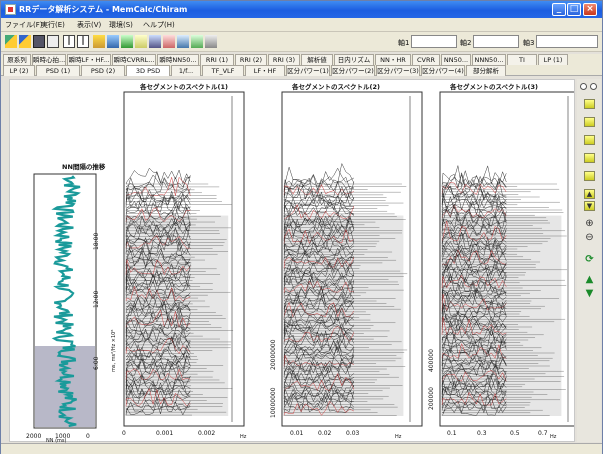 The height and width of the screenshot is (454, 603). I want to click on trend-x-tick: 2000, so click(34, 436).